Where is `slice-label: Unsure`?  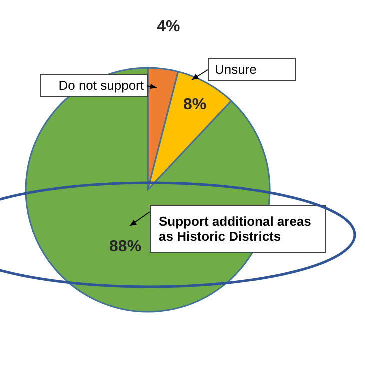
slice-label: Unsure is located at coordinates (252, 69).